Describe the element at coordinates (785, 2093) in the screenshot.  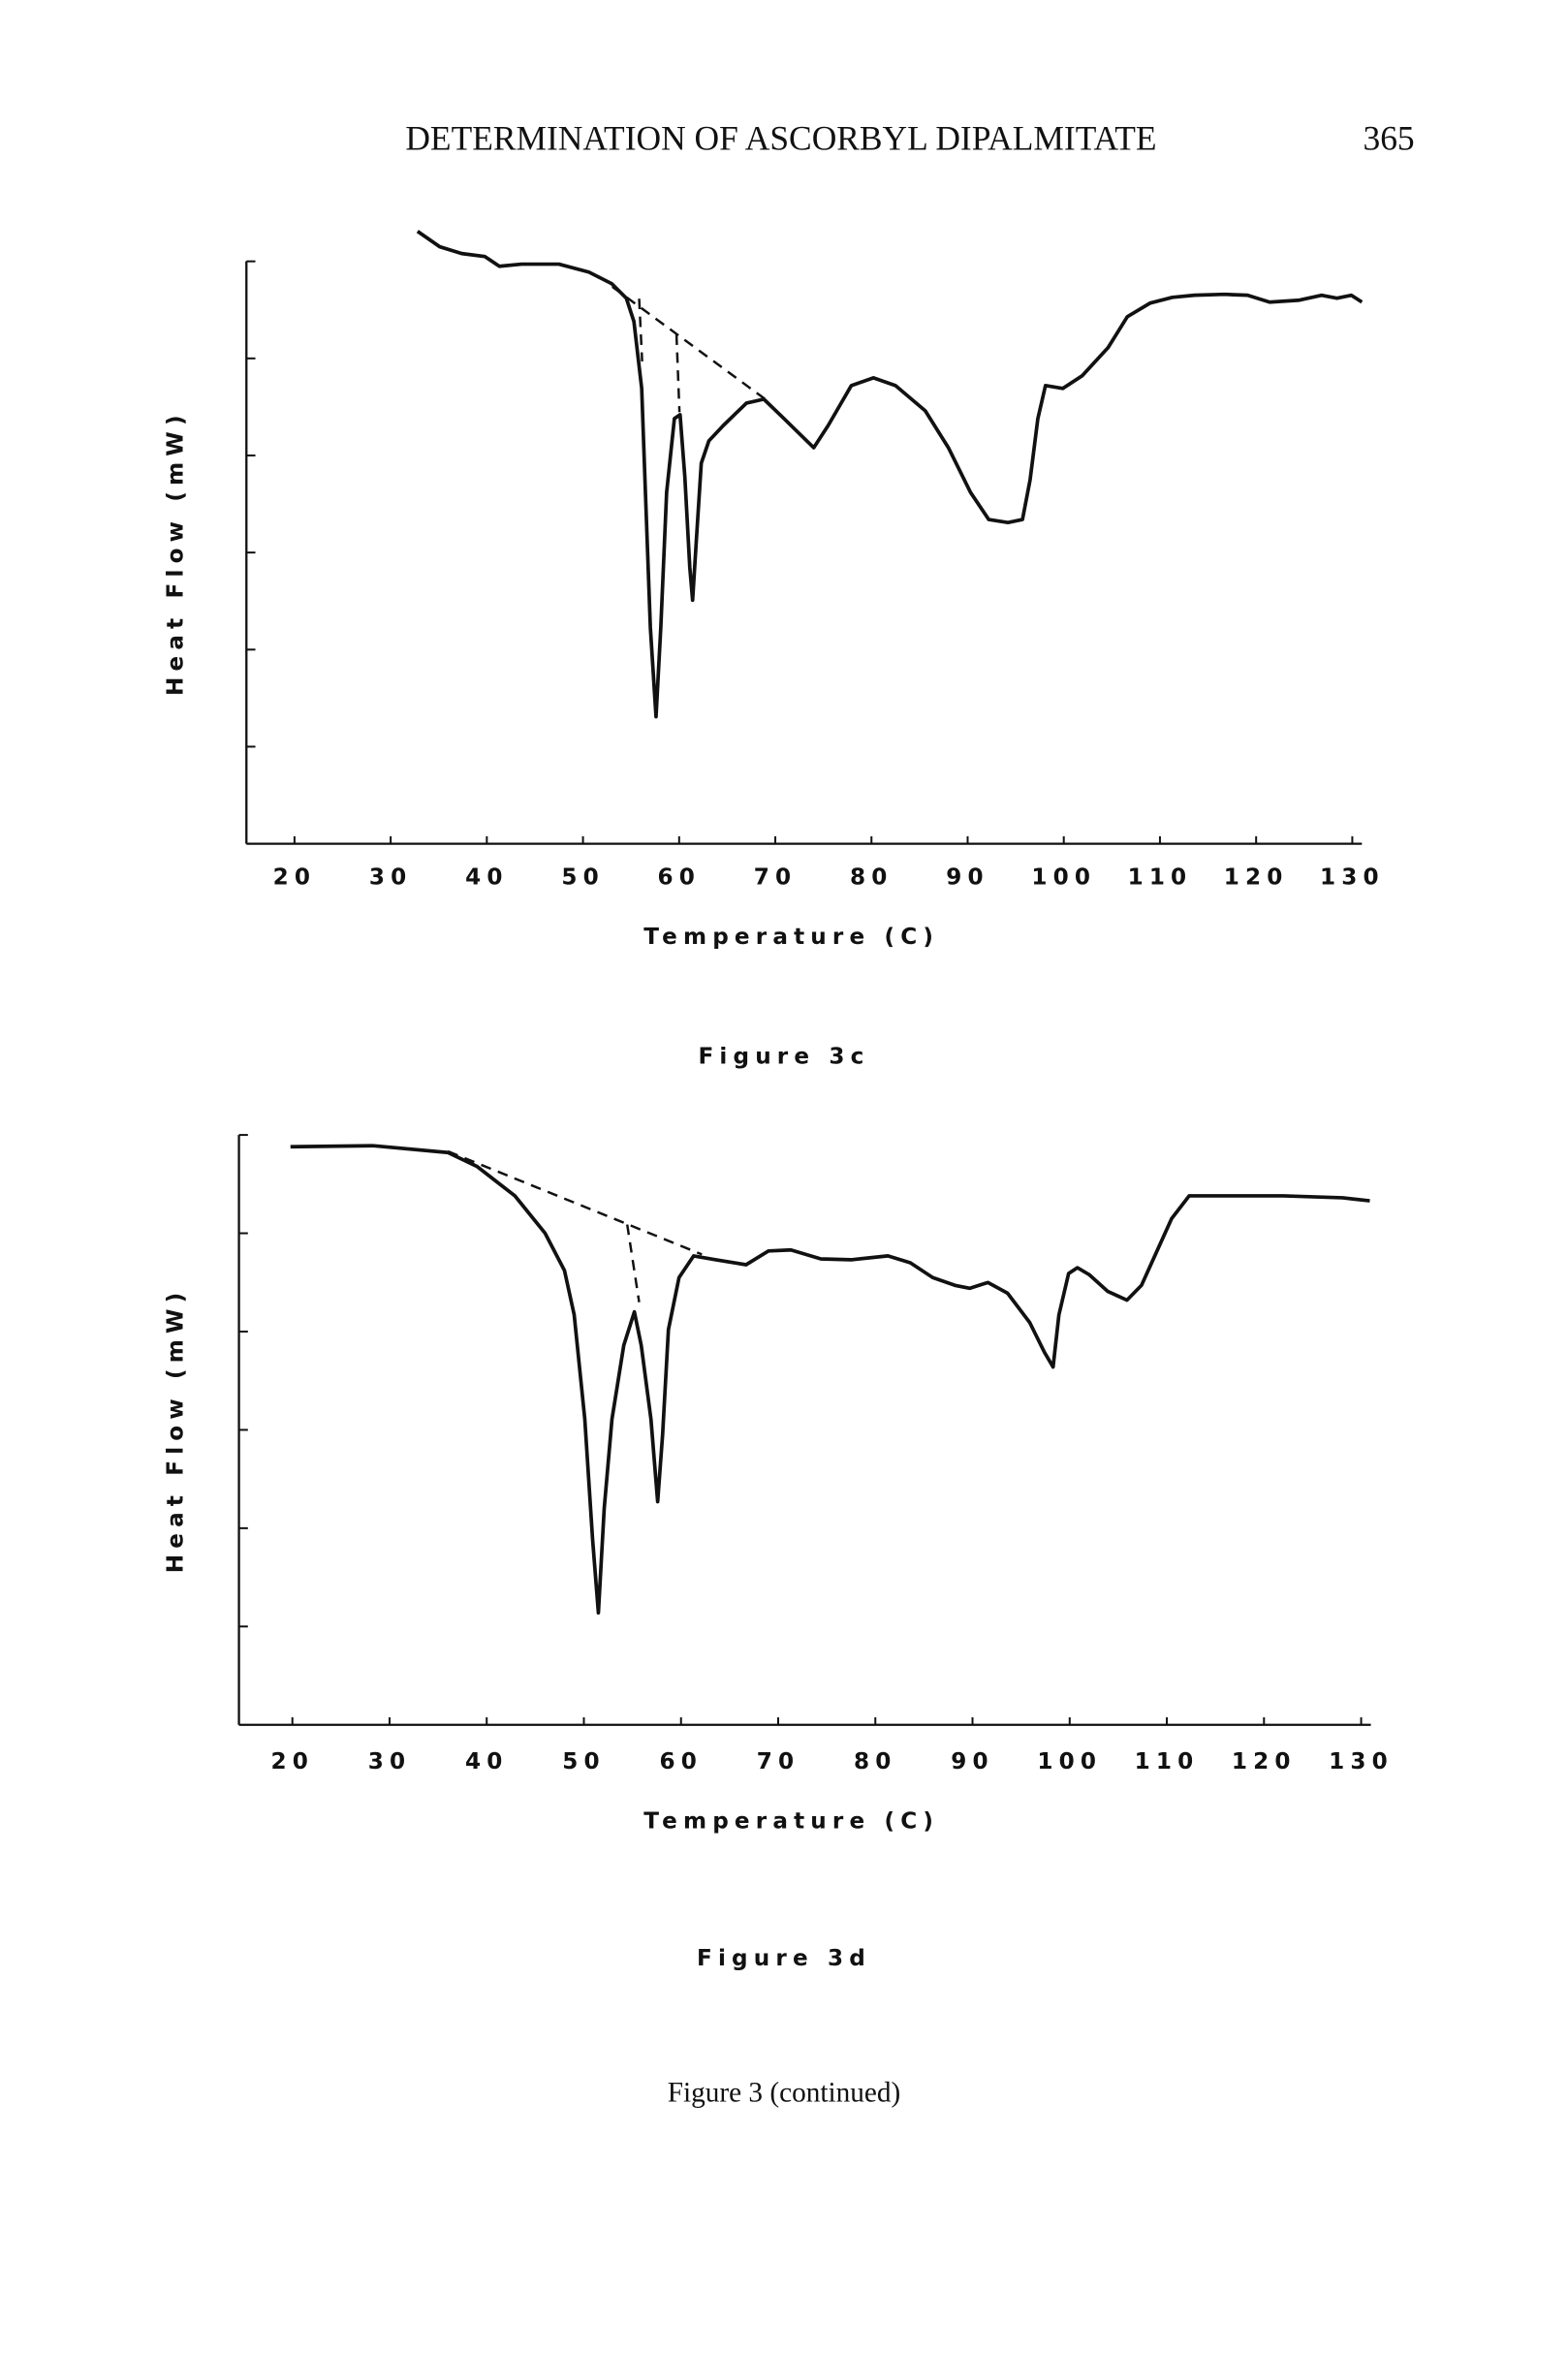
I see `caption: Figure 3 (continued)` at that location.